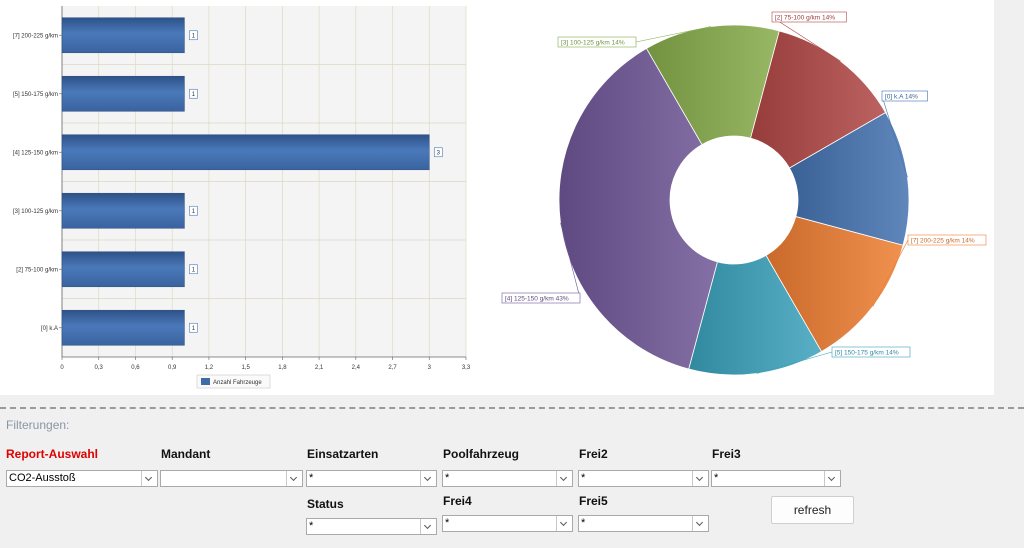  What do you see at coordinates (35, 36) in the screenshot?
I see `category-label: [7] 200-225 g/km` at bounding box center [35, 36].